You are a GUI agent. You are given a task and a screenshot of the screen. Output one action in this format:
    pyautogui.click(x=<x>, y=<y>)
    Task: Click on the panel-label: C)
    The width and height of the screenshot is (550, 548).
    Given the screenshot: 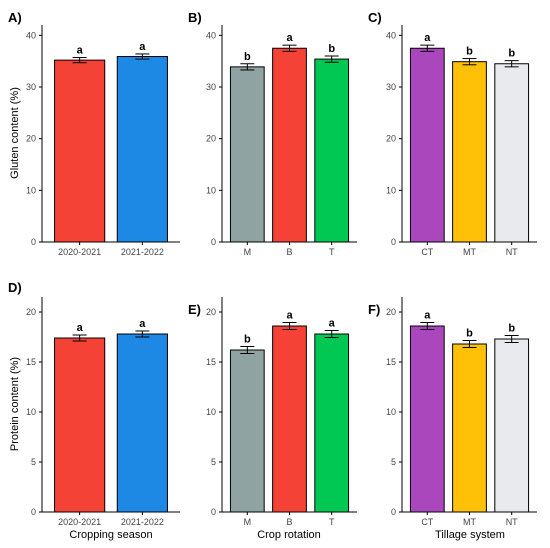 What is the action you would take?
    pyautogui.click(x=375, y=17)
    